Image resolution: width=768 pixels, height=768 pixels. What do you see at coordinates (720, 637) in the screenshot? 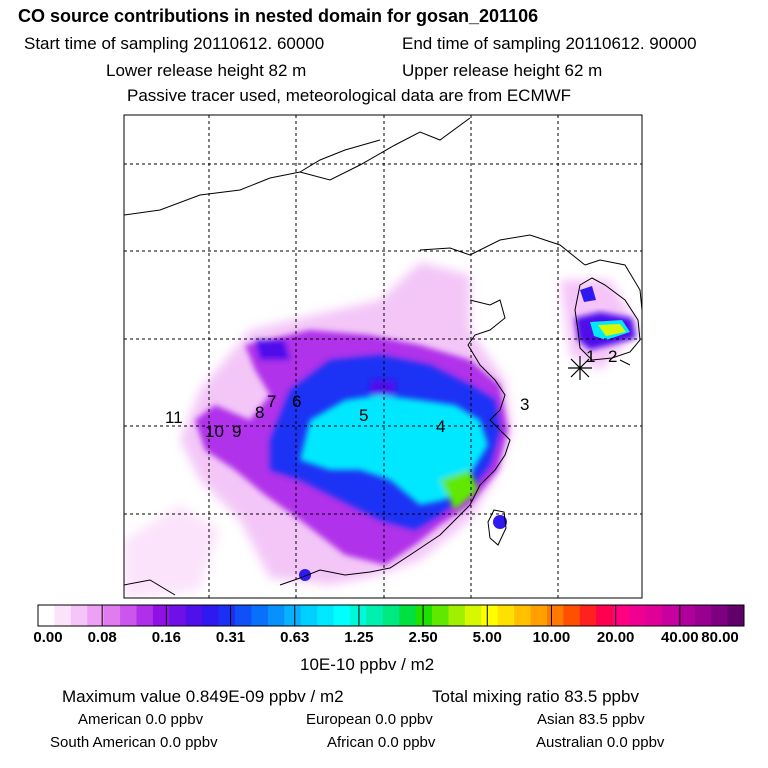
I see `colorbar-tick-label: 80.00` at bounding box center [720, 637].